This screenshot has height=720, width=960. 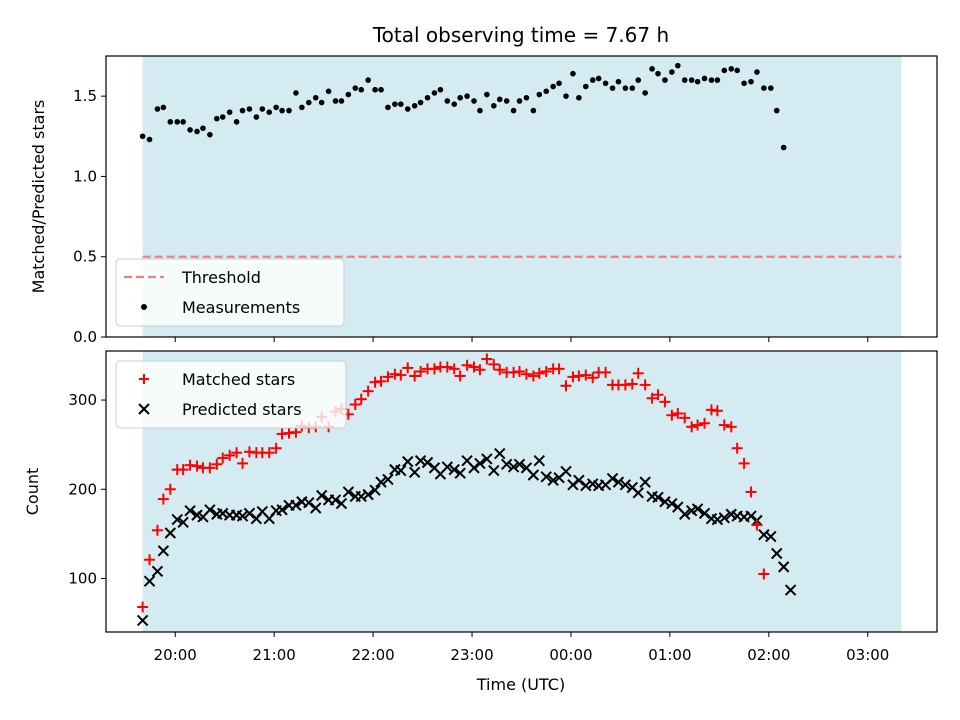 I want to click on x-tick-label: 23:00, so click(x=471, y=655).